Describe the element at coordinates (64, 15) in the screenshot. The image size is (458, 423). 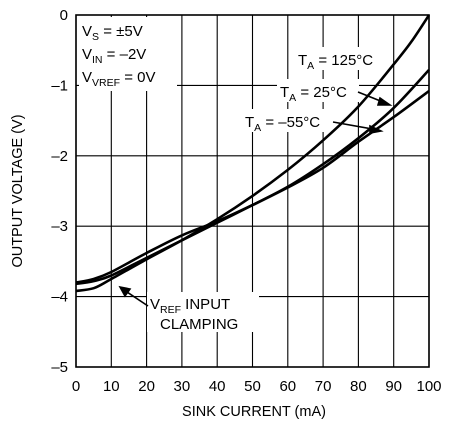
I see `y-tick-label: 0` at that location.